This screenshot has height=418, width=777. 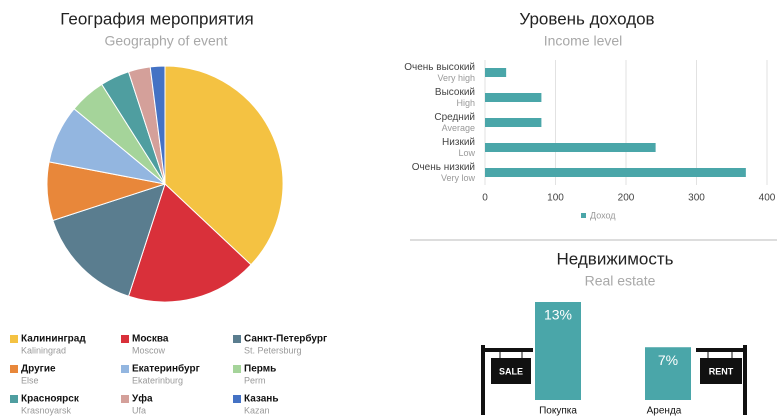 I want to click on rent-sign, so click(x=721, y=380).